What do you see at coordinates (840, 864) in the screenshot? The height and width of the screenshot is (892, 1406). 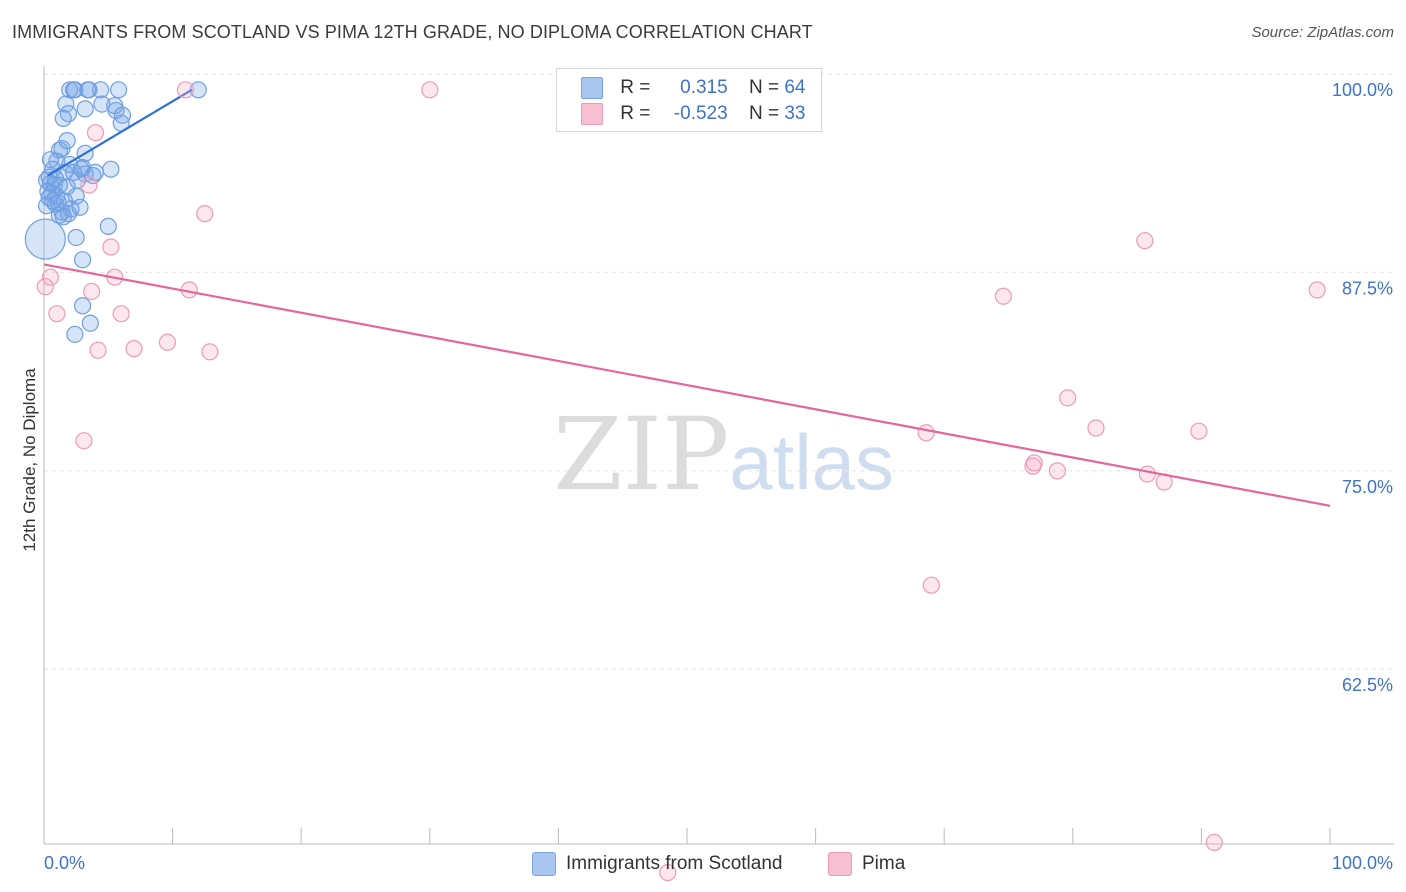 I see `series-swatch-pima` at bounding box center [840, 864].